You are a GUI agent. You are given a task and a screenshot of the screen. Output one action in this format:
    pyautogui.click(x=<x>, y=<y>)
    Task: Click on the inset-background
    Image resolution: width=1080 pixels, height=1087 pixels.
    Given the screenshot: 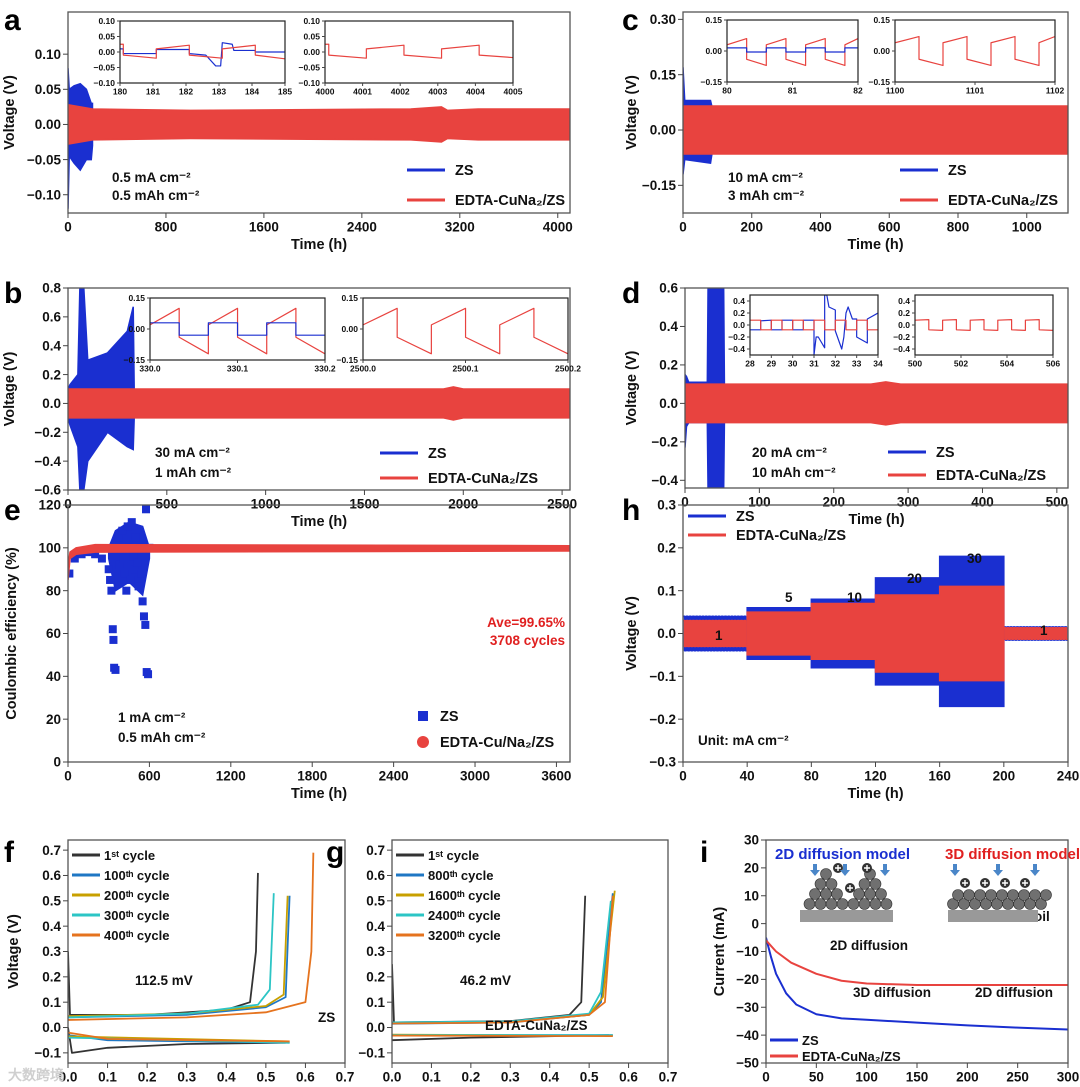 What is the action you would take?
    pyautogui.click(x=792, y=51)
    